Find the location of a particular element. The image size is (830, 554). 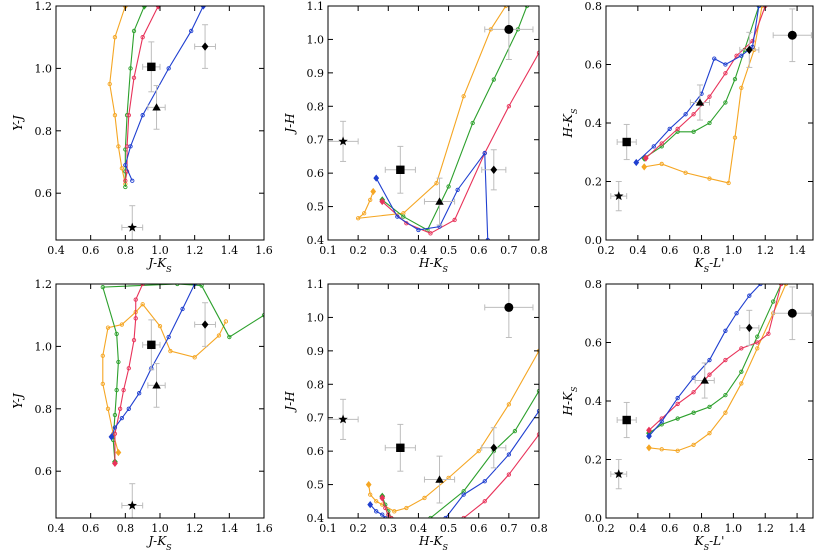

x-axis-label: J-KS is located at coordinates (158, 265).